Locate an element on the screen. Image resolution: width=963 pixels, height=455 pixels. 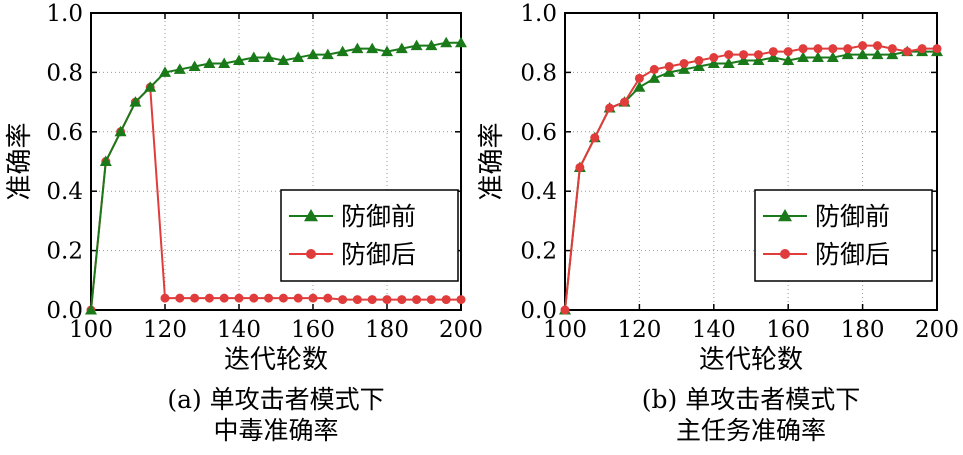
x-tick-label: 200 is located at coordinates (461, 330).